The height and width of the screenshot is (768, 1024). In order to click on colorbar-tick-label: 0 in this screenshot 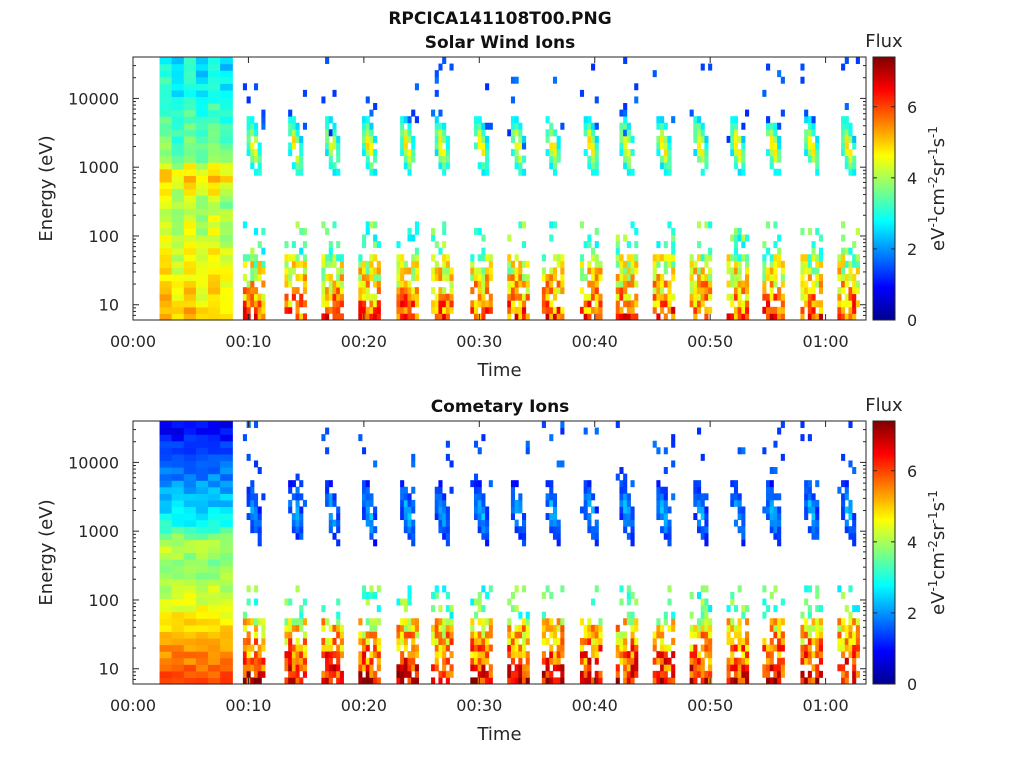, I will do `click(912, 320)`.